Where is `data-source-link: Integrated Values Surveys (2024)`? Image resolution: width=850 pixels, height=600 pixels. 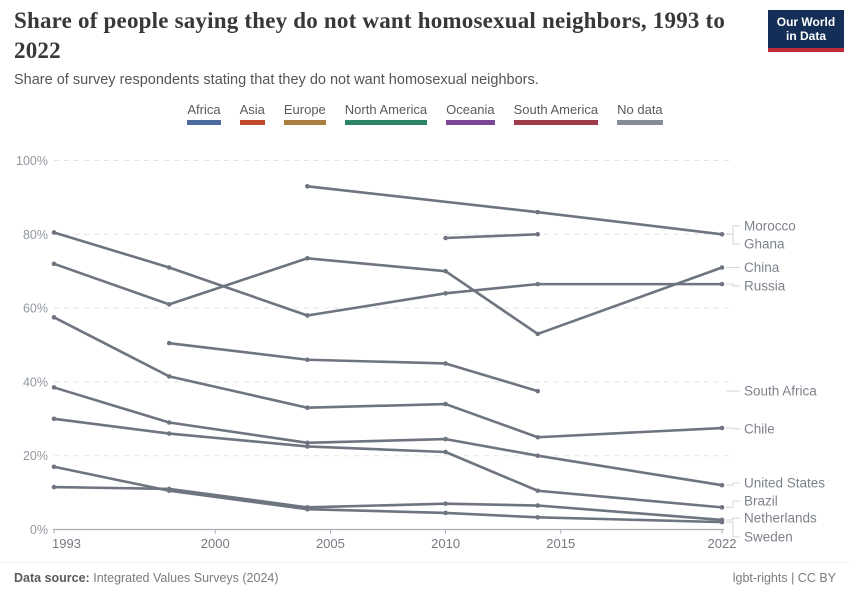 data-source-link: Integrated Values Surveys (2024) is located at coordinates (186, 578).